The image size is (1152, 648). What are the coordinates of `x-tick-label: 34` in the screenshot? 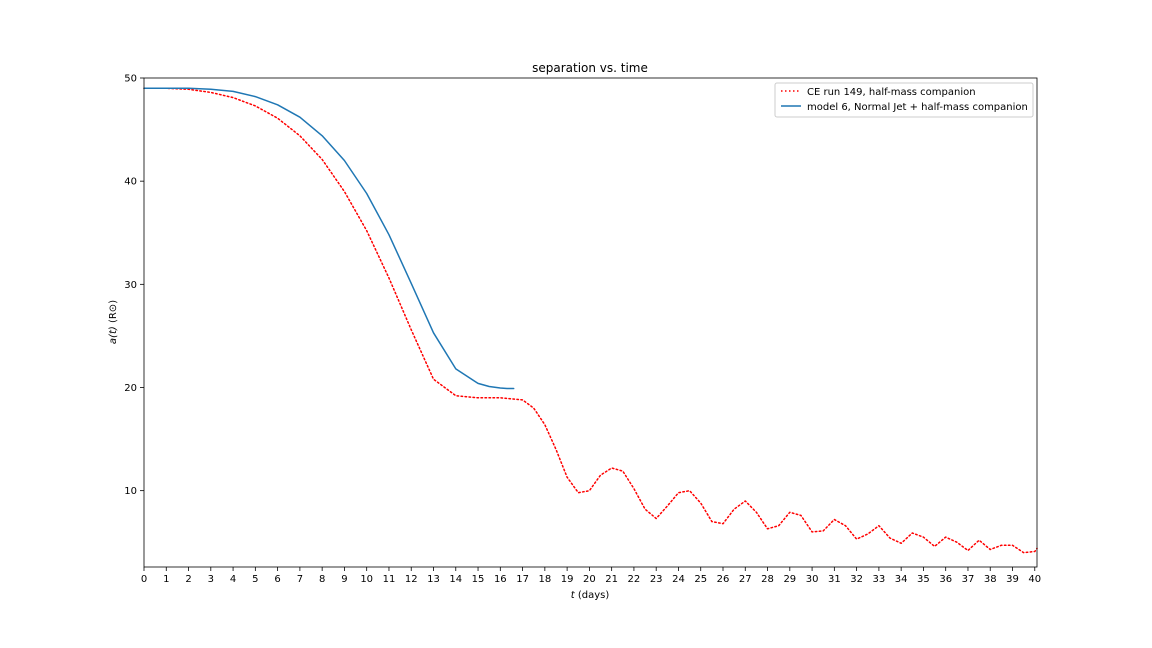 It's located at (901, 579).